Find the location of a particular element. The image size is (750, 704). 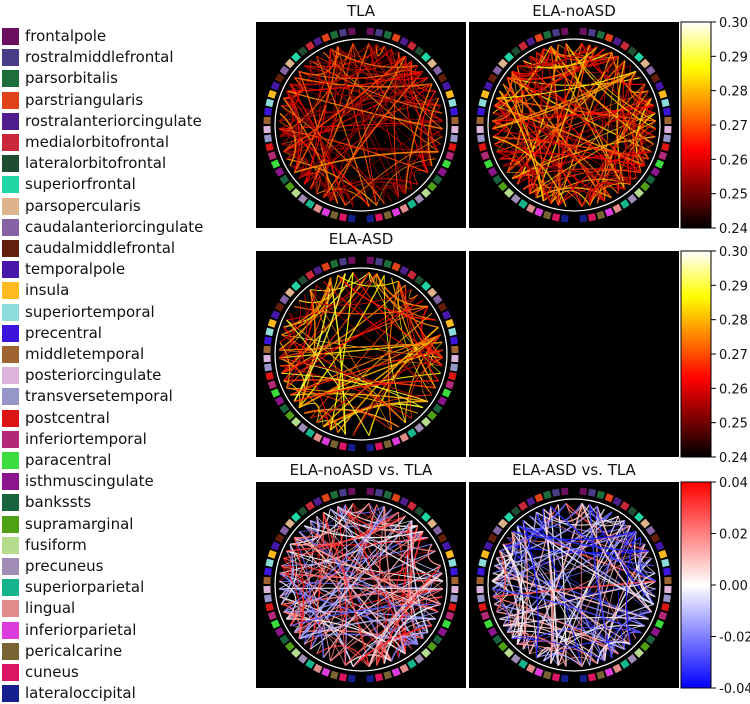

legend-item-rostralanteriorcingulate: rostralanteriorcingulate is located at coordinates (102, 121).